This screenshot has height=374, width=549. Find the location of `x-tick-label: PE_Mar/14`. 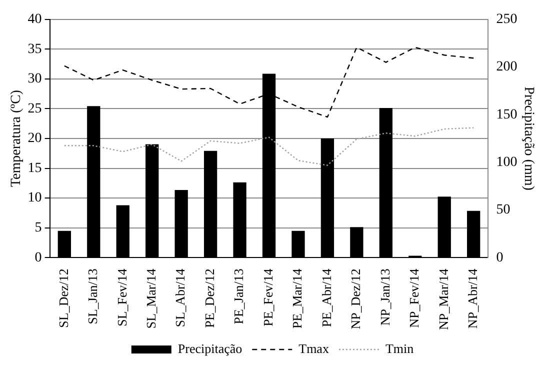

x-tick-label: PE_Mar/14 is located at coordinates (297, 298).